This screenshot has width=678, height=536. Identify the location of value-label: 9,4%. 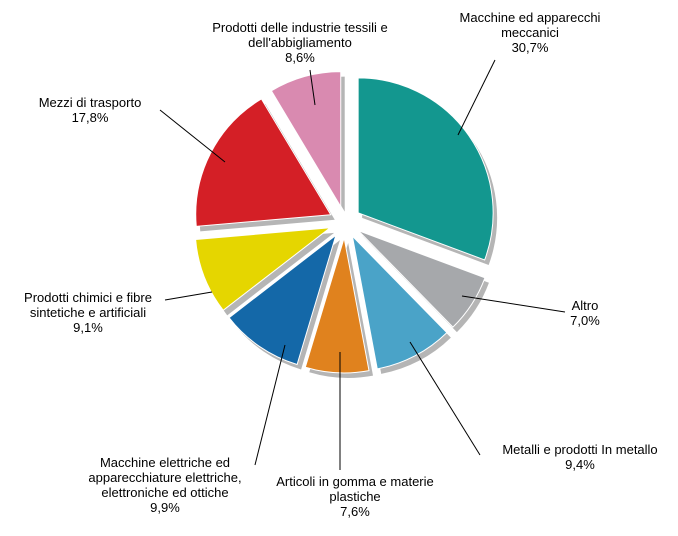
(580, 464).